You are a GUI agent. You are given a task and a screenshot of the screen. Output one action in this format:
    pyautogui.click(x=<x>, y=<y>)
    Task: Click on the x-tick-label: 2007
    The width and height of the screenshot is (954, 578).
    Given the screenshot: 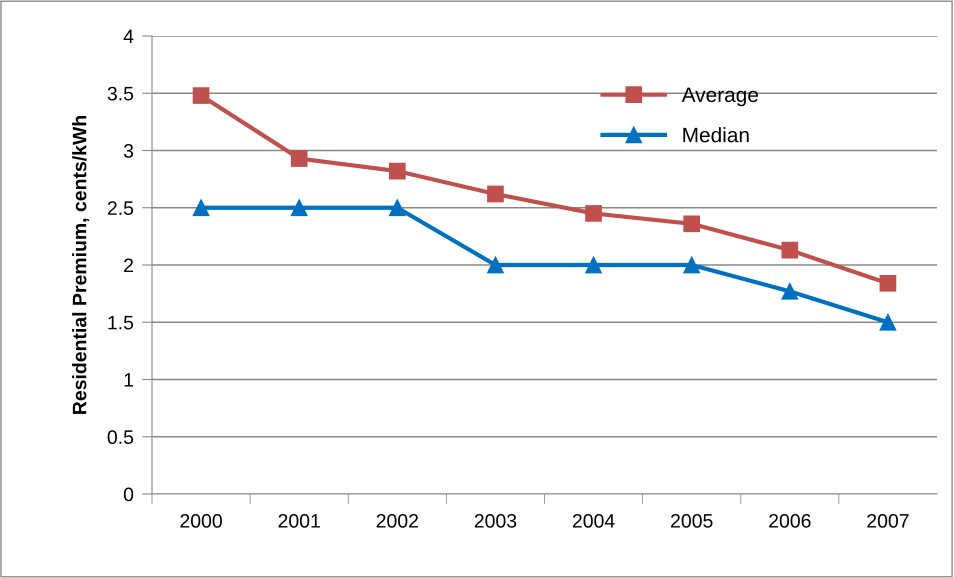 What is the action you would take?
    pyautogui.click(x=888, y=521)
    